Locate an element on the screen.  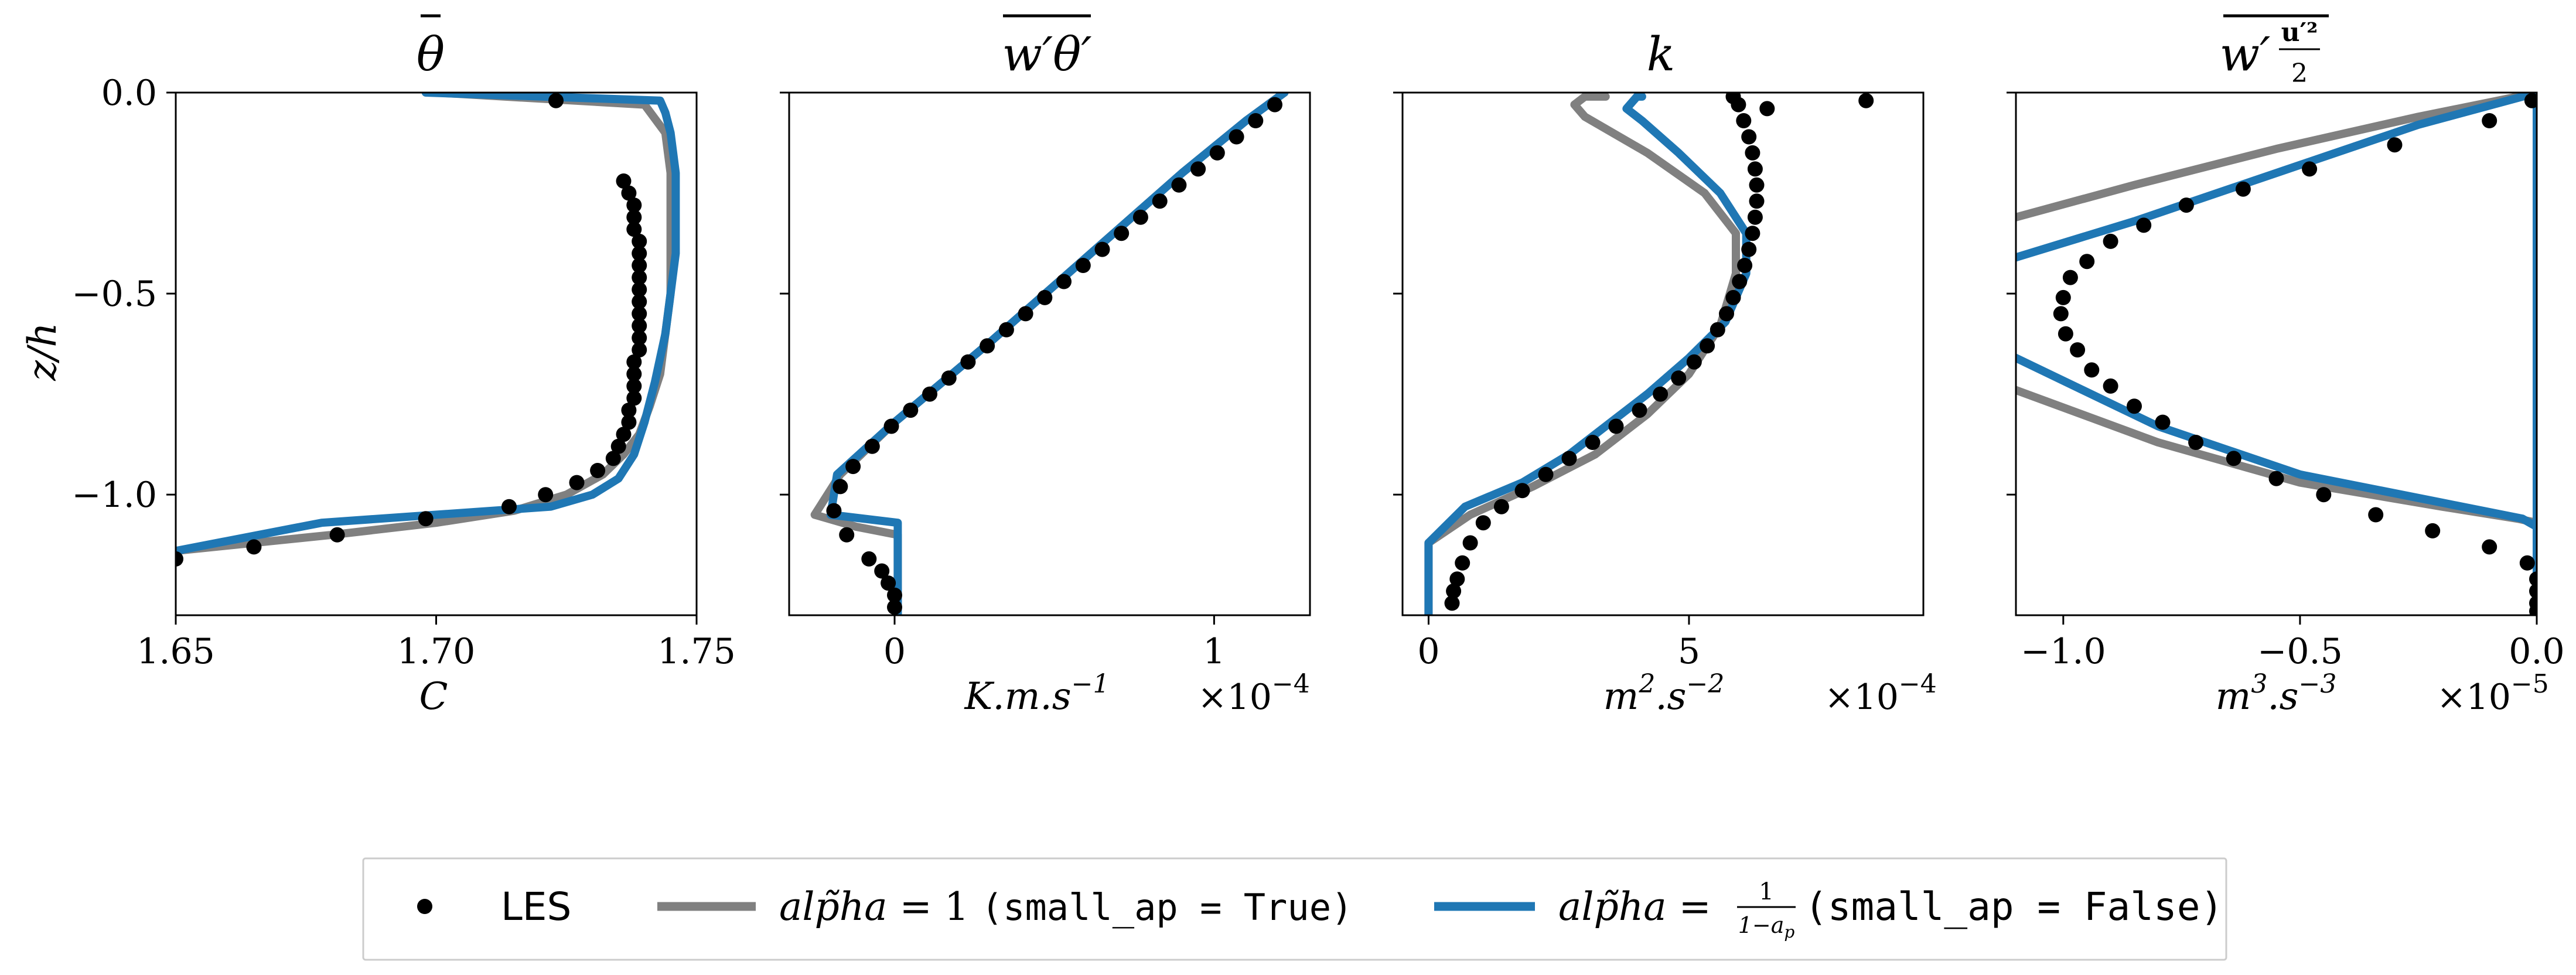
svg-text: w′θ′ is located at coordinates (1047, 54).